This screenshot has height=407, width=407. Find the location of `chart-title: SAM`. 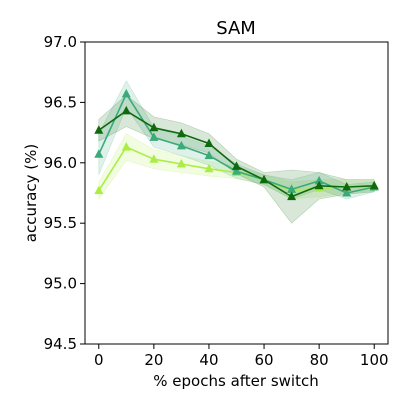

chart-title: SAM is located at coordinates (236, 28).